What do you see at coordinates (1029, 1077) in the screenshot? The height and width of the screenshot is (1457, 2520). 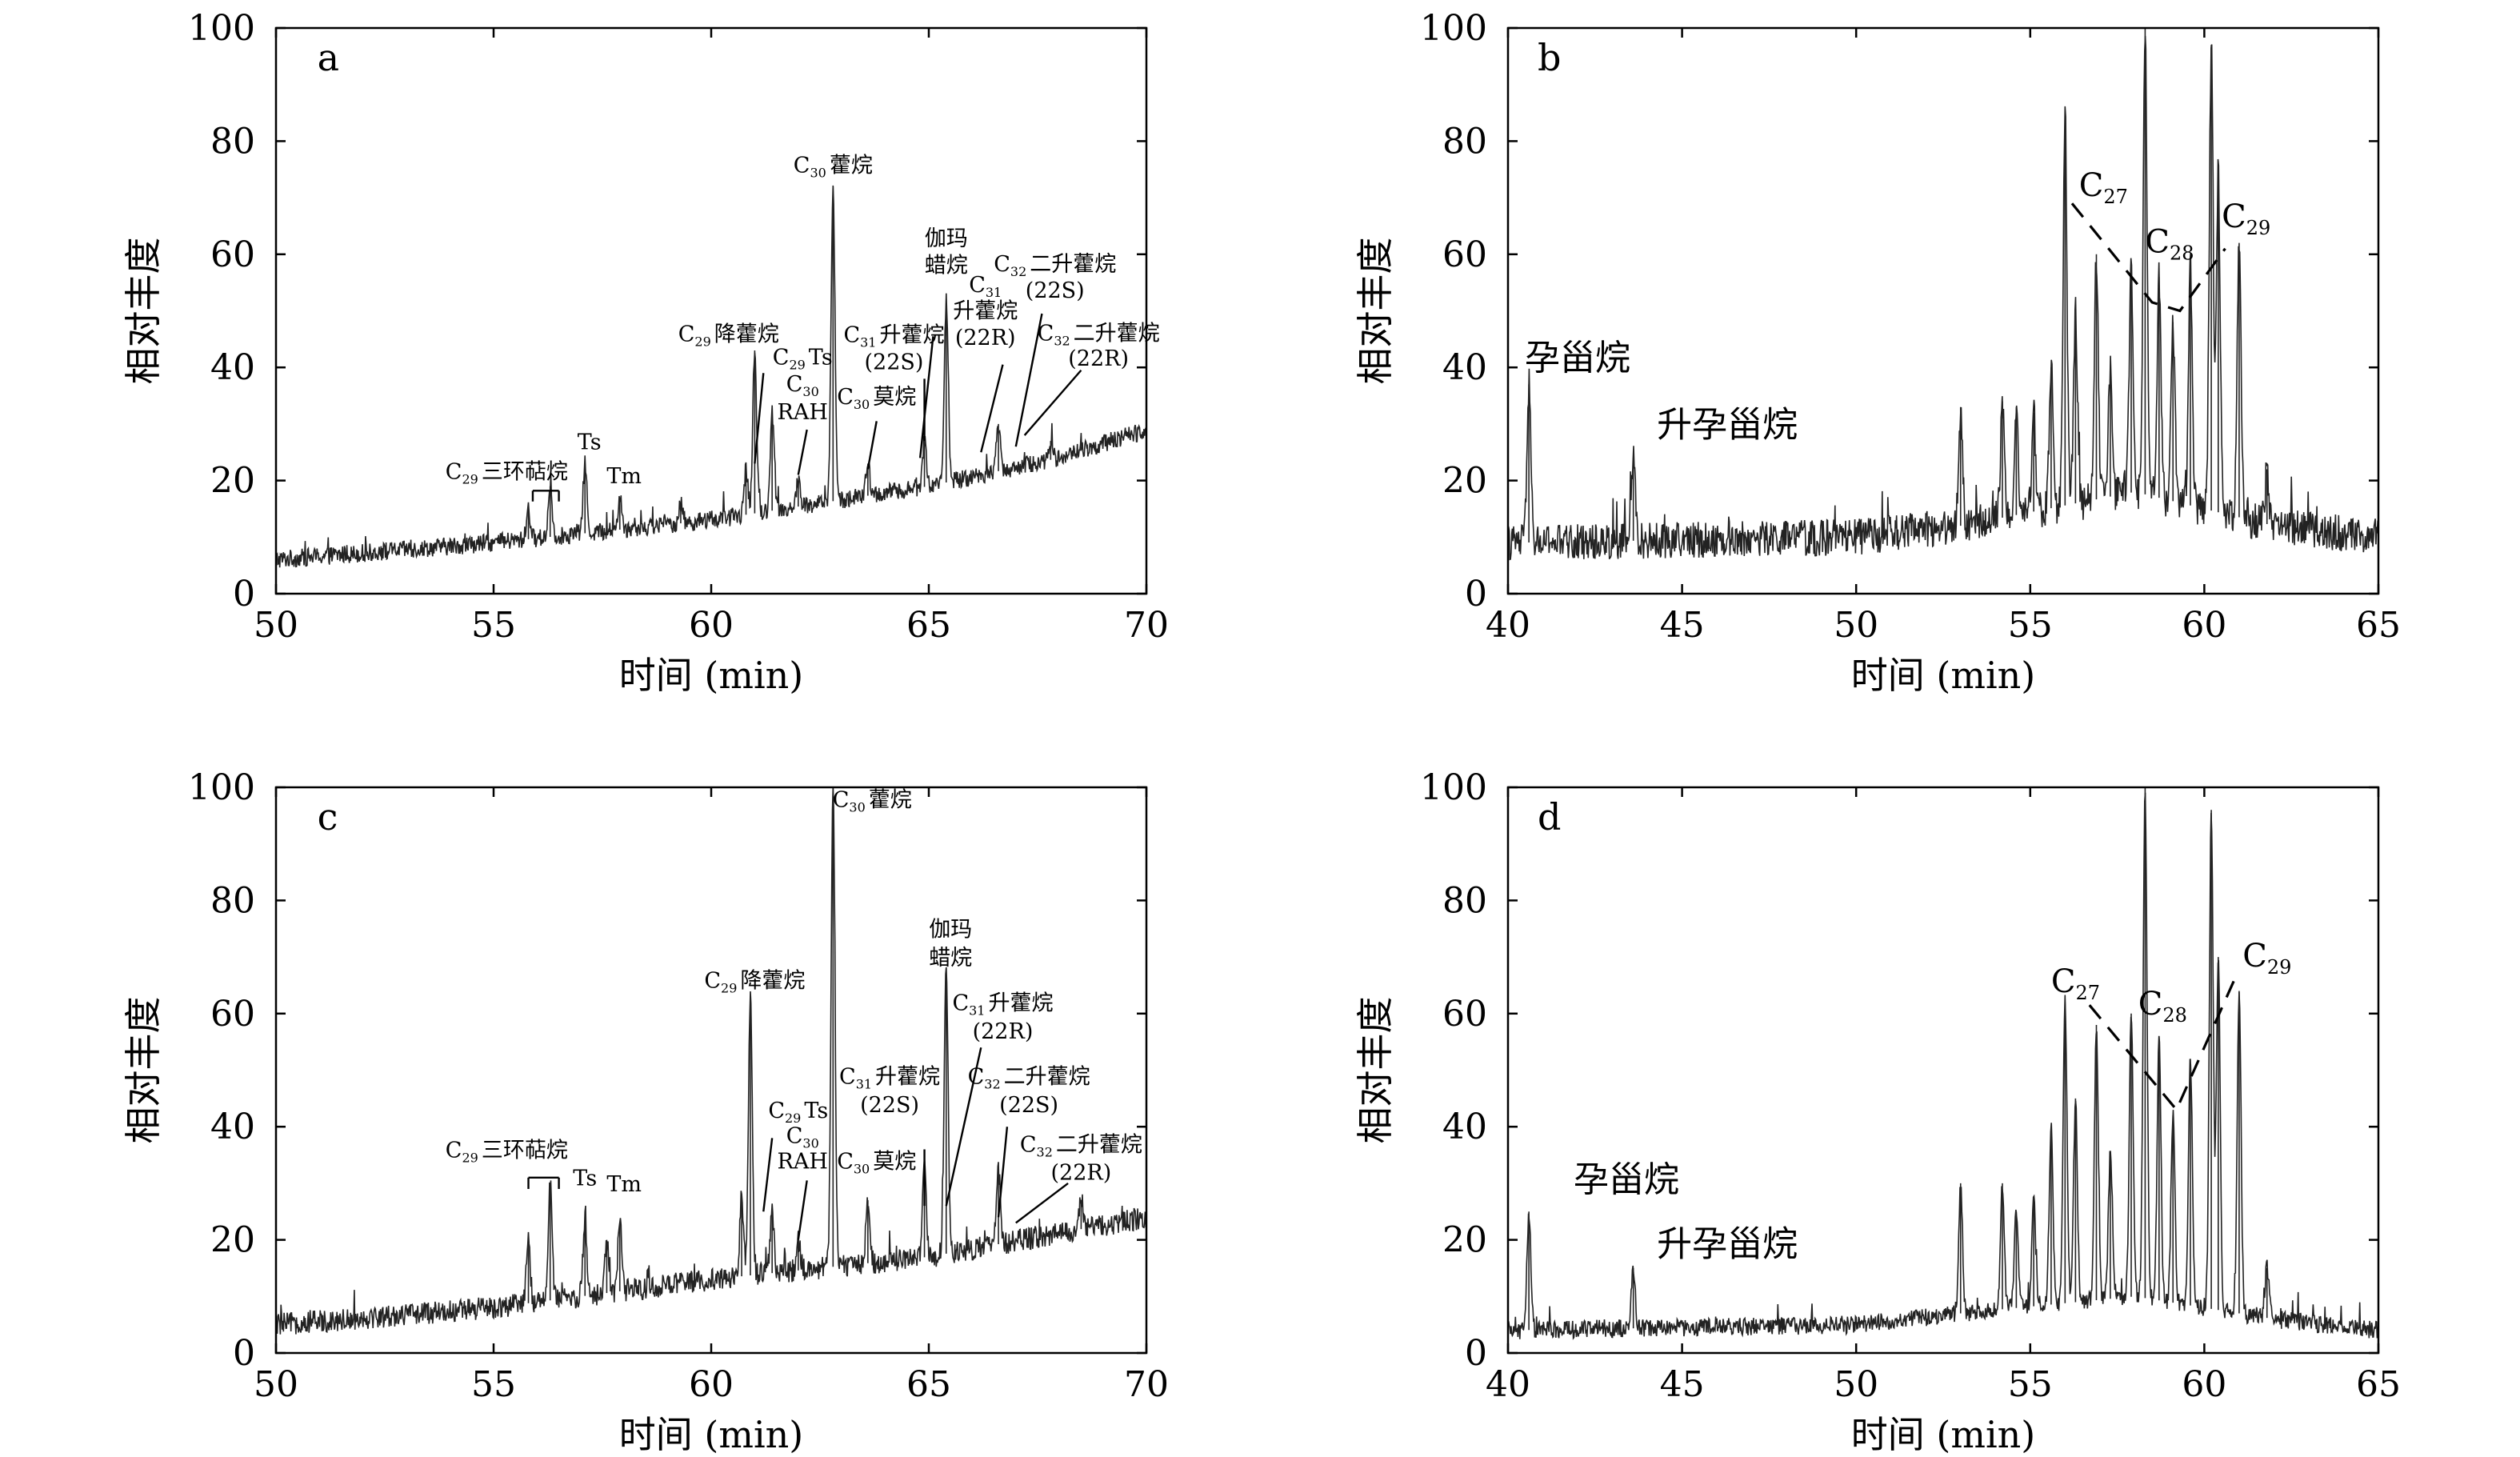 I see `annotation-c32s_1: C32 二升藿烷` at bounding box center [1029, 1077].